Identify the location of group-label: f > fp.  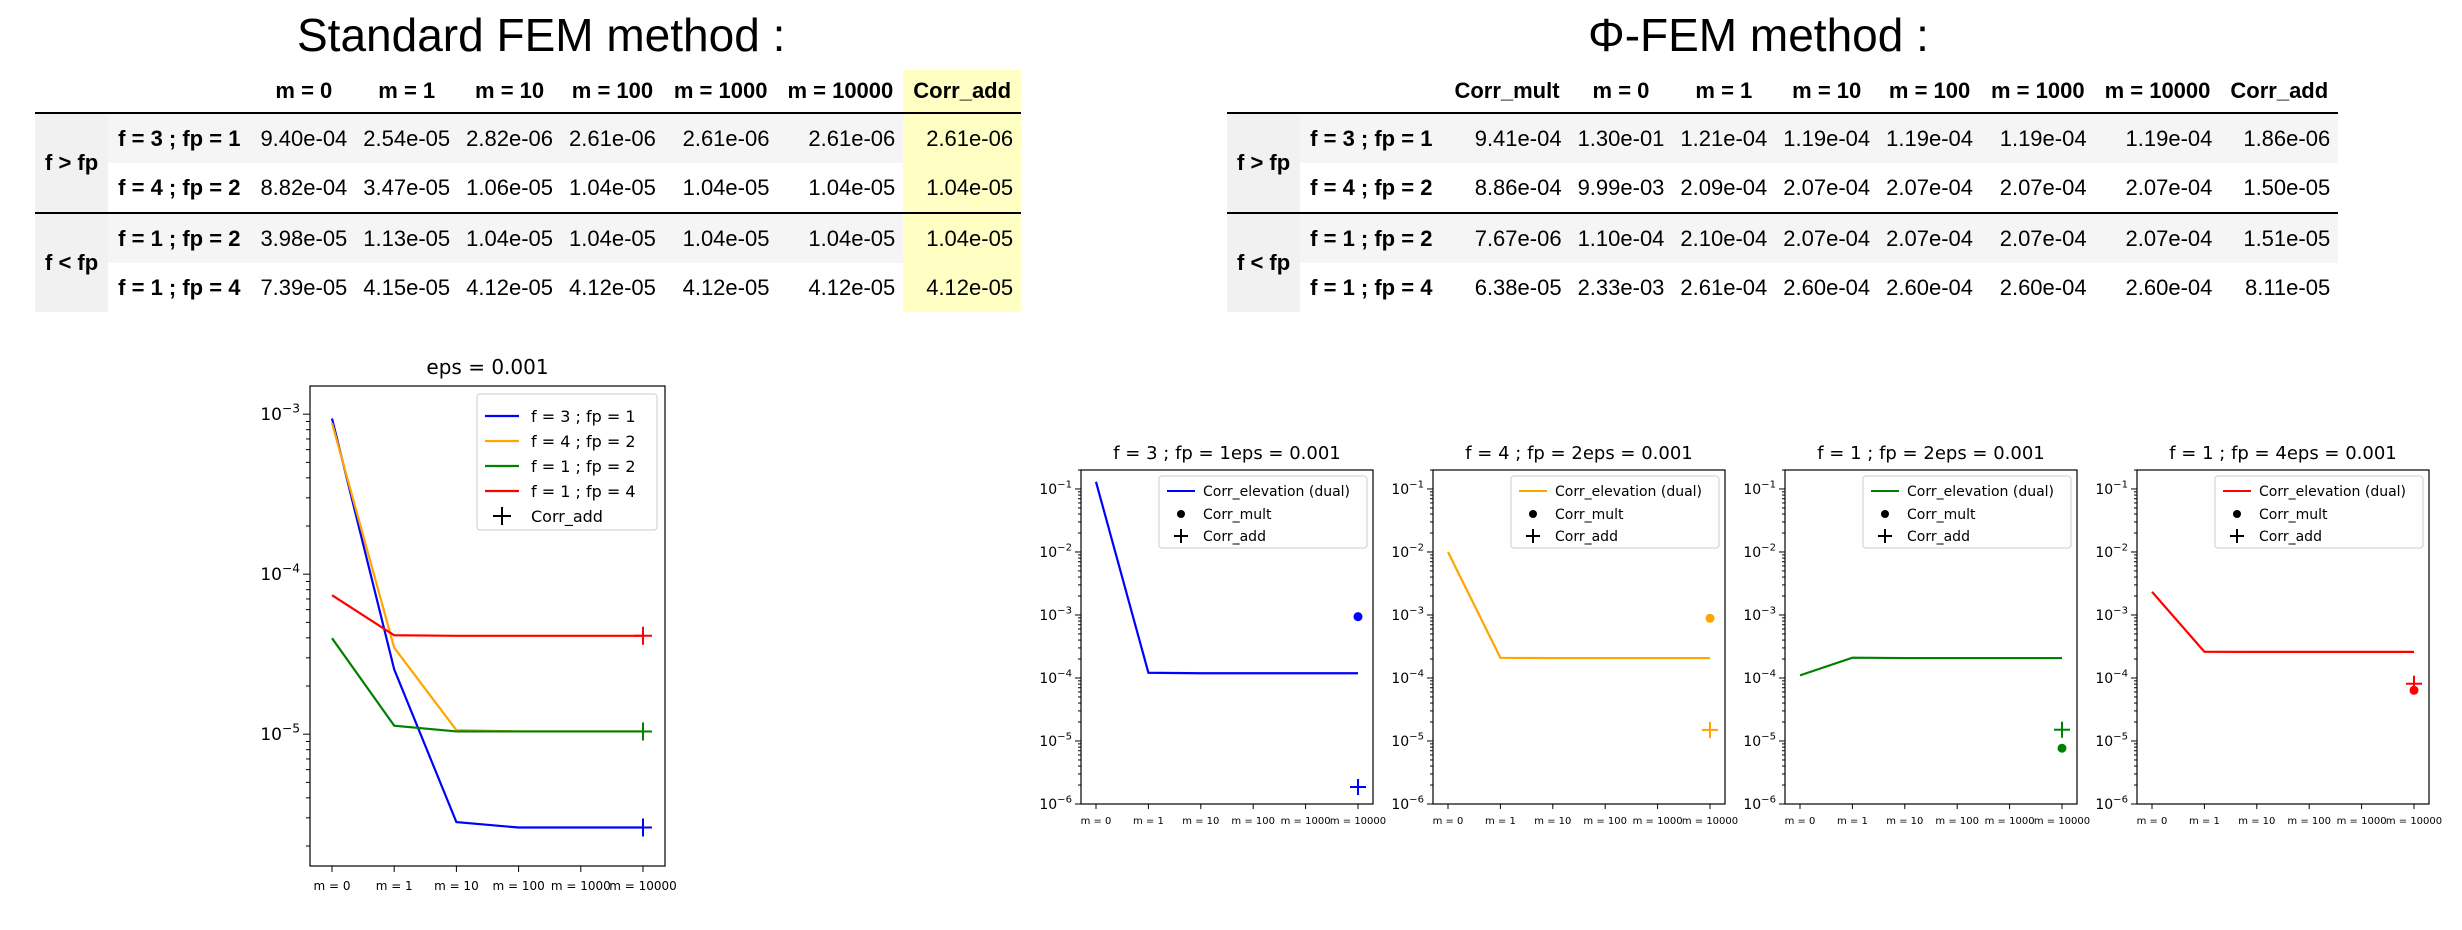
(72, 162).